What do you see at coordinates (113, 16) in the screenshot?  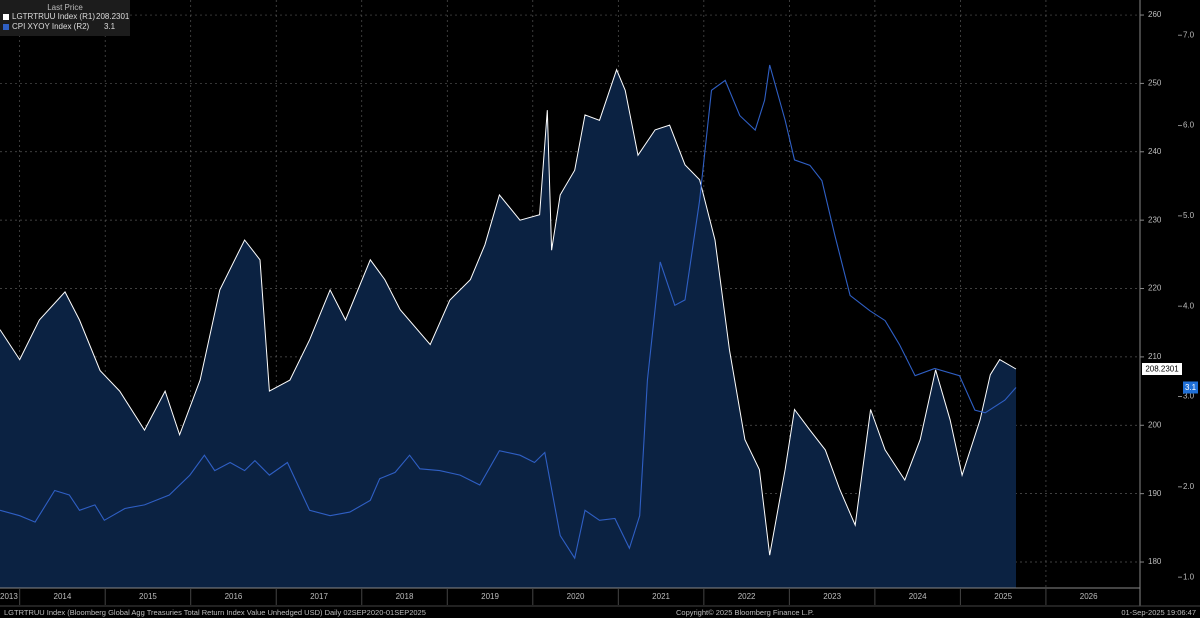 I see `legend-value: 208.2301` at bounding box center [113, 16].